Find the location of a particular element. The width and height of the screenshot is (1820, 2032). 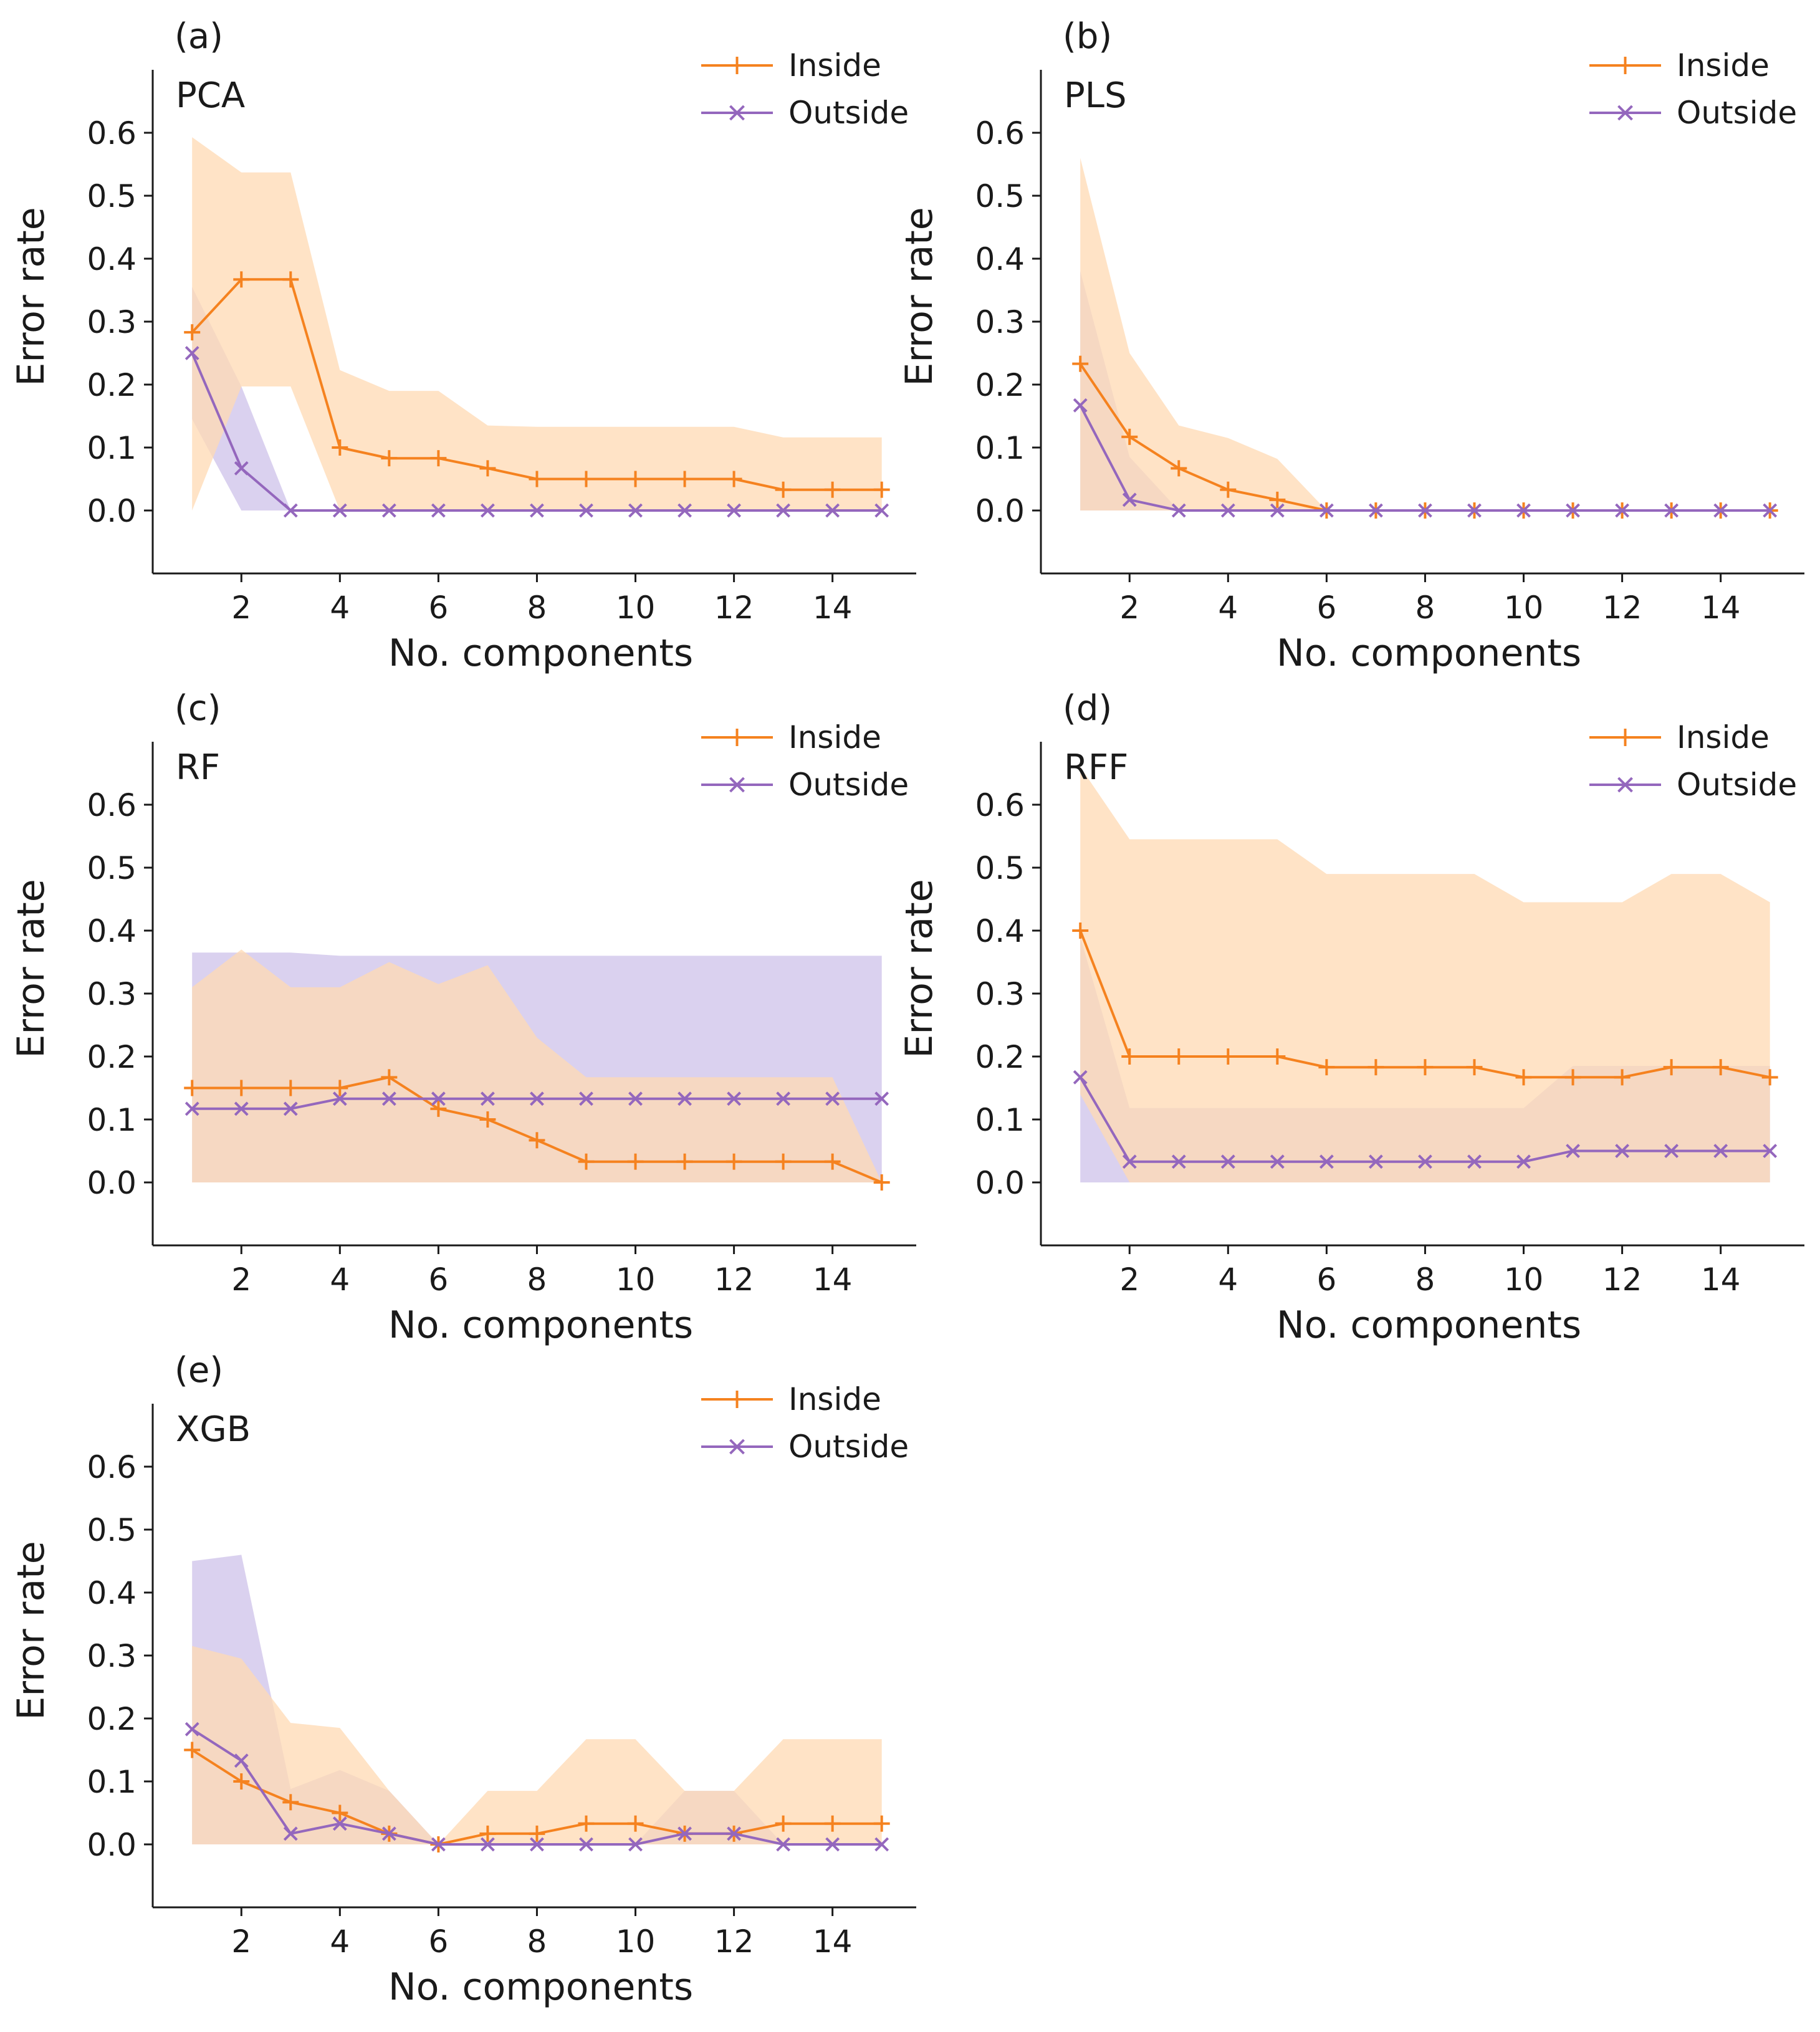

panel-label: (c) is located at coordinates (198, 708).